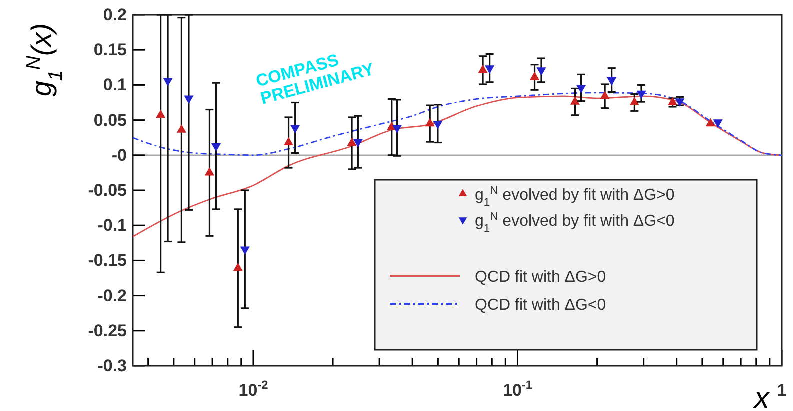 The width and height of the screenshot is (793, 411). I want to click on legend-label: g$_{1}$$^{N}$ evolved by fit with ΔG>0, so click(575, 197).